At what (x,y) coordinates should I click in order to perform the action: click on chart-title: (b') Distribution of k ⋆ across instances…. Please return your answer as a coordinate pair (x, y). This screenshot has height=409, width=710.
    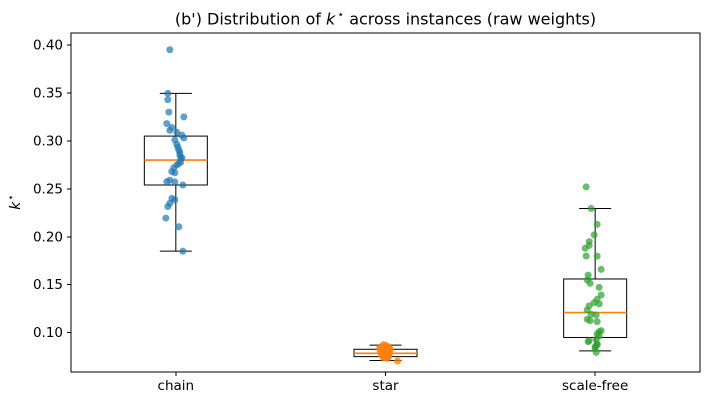
    Looking at the image, I should click on (385, 17).